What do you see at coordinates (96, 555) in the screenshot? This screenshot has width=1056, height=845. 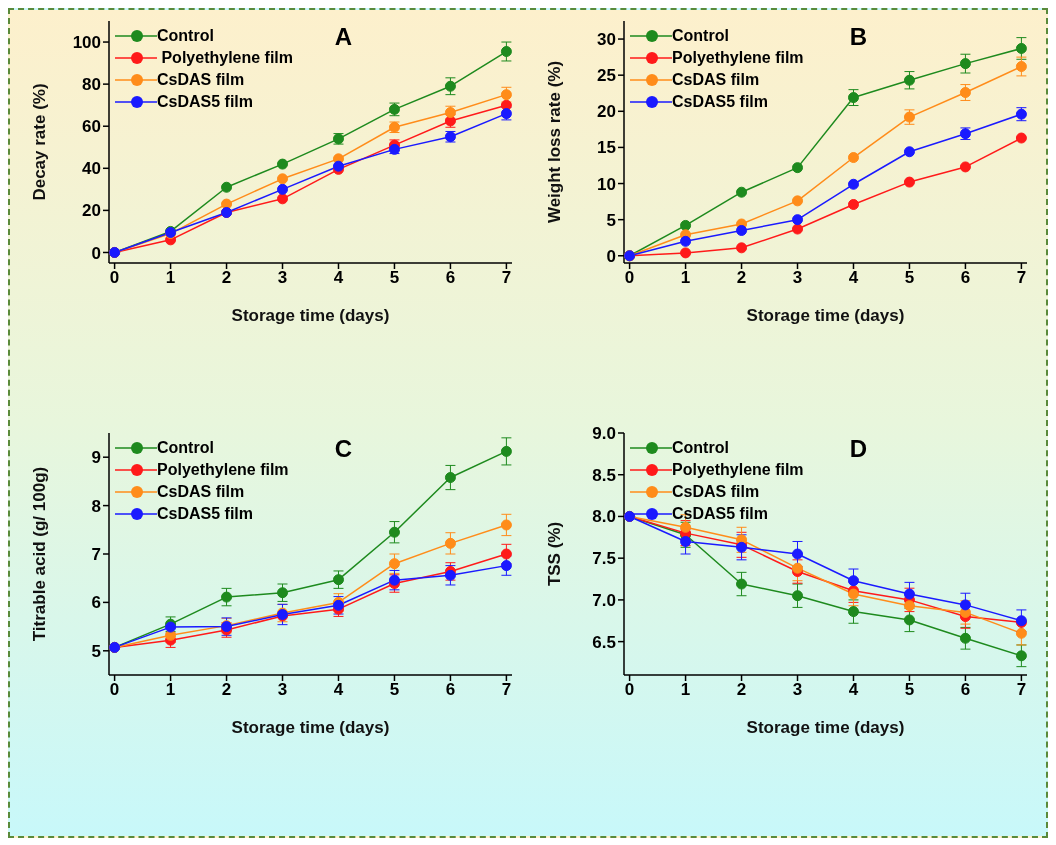 I see `y-tick-label: 7` at bounding box center [96, 555].